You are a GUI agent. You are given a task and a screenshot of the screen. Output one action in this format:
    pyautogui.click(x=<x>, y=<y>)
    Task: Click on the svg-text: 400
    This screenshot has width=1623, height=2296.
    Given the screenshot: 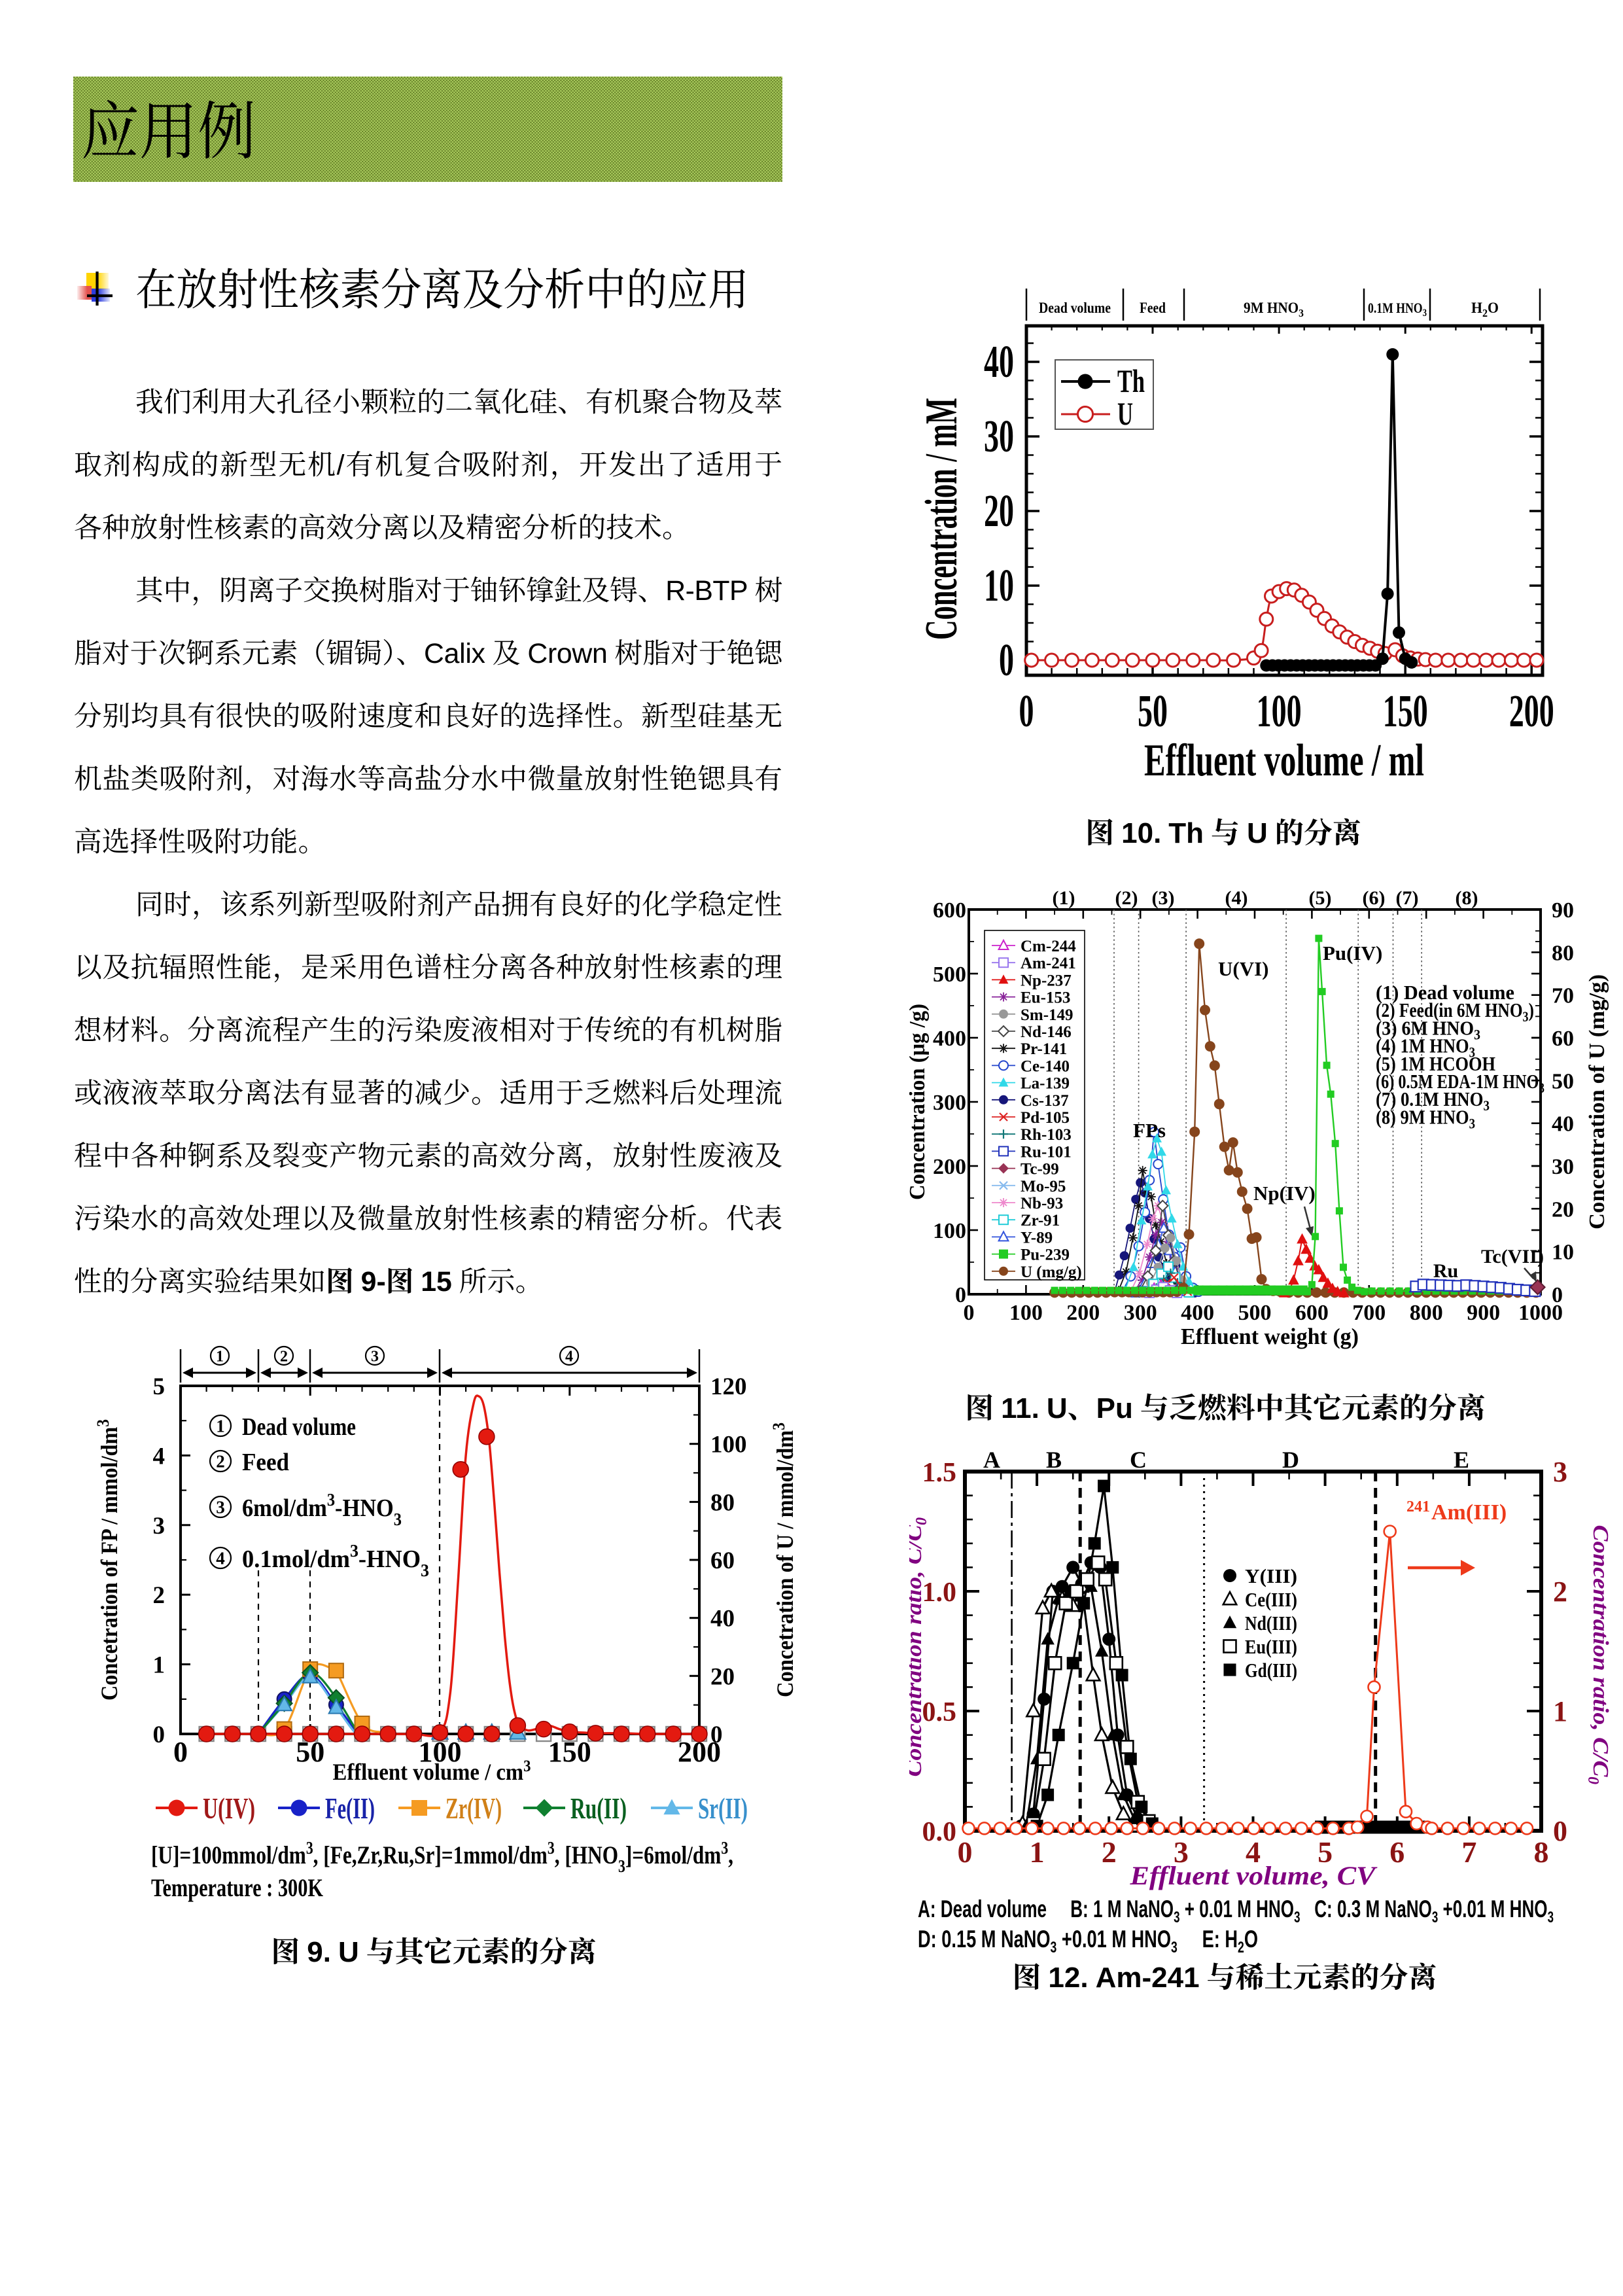 What is the action you would take?
    pyautogui.click(x=1198, y=1313)
    